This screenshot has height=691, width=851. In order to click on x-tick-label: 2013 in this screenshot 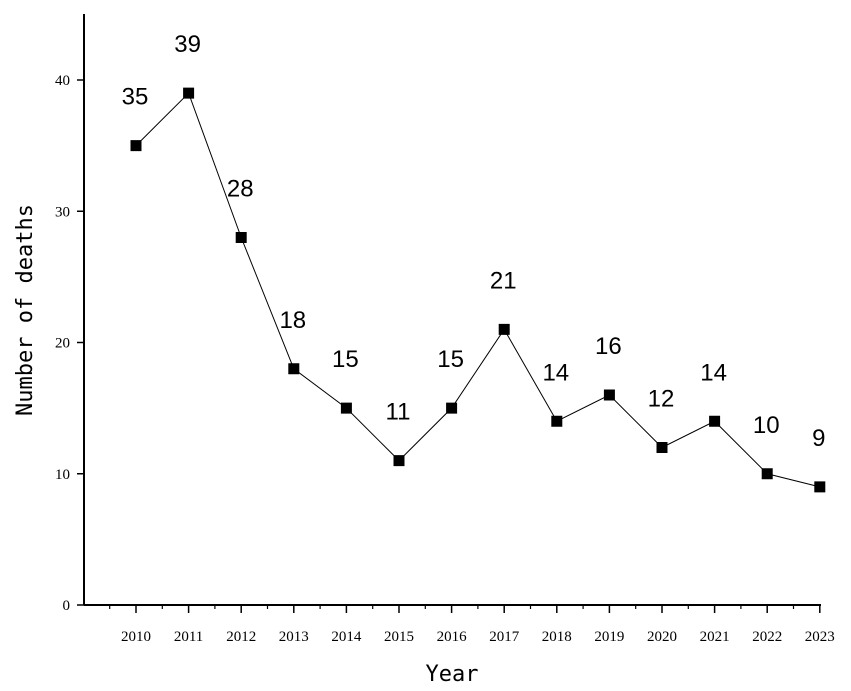, I will do `click(294, 637)`.